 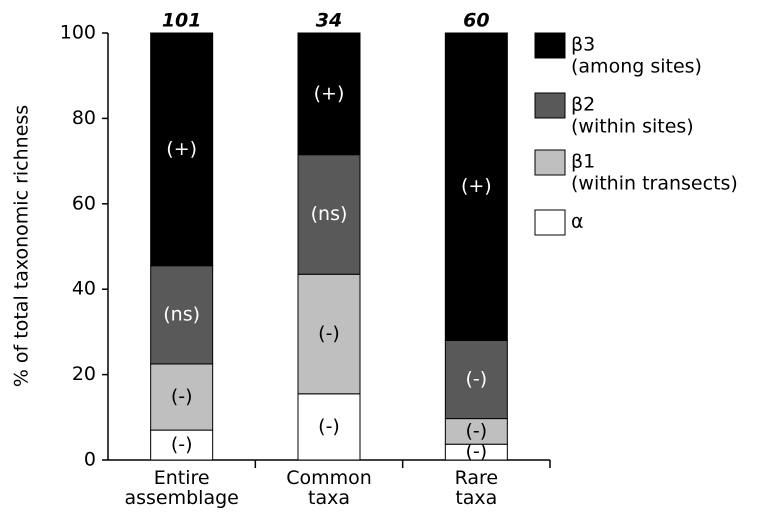 What do you see at coordinates (477, 488) in the screenshot?
I see `x-tick-label: Rare taxa` at bounding box center [477, 488].